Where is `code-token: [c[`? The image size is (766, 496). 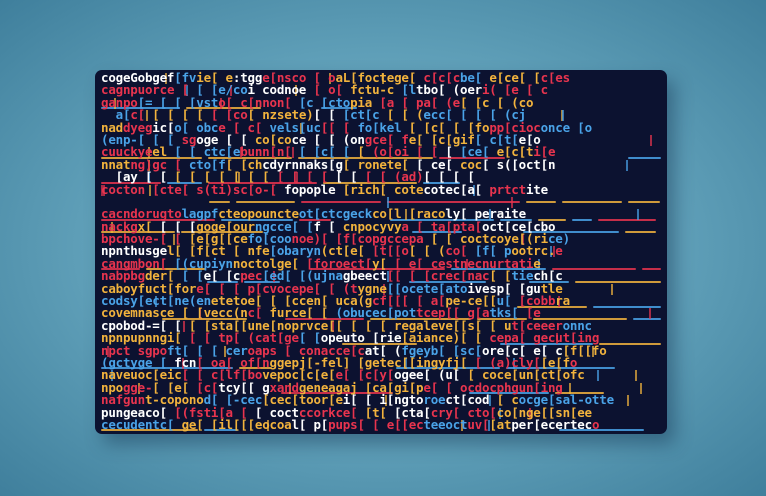 code-token: [c[ is located at coordinates (203, 387).